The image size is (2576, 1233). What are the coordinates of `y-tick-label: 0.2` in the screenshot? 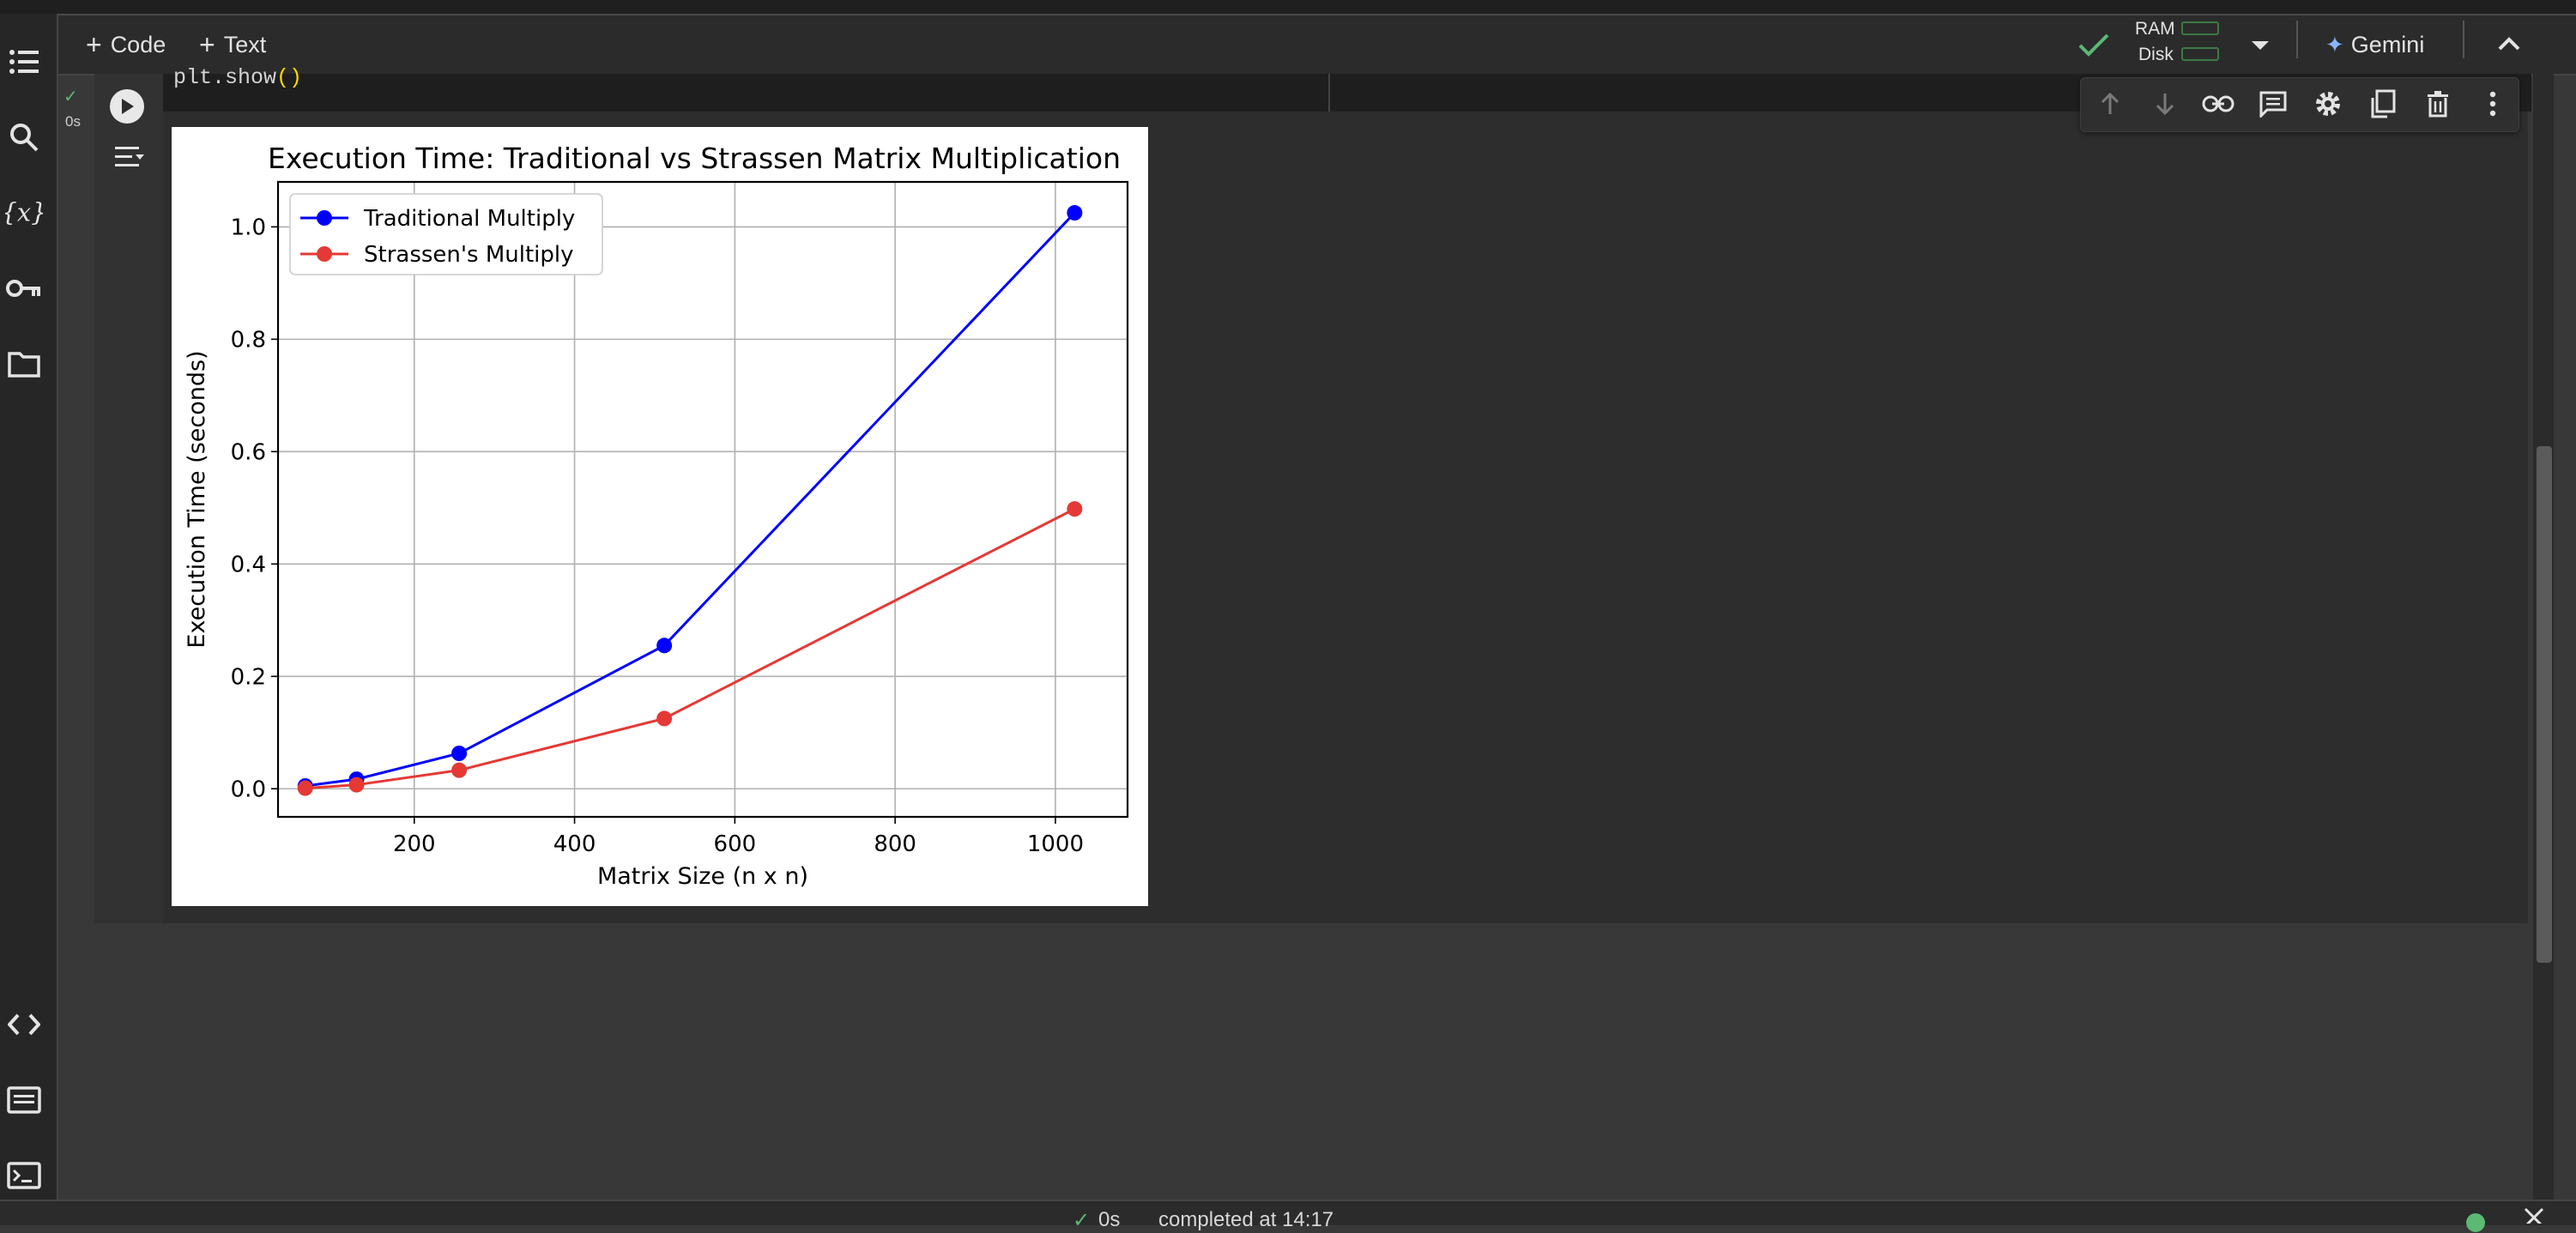 It's located at (248, 677).